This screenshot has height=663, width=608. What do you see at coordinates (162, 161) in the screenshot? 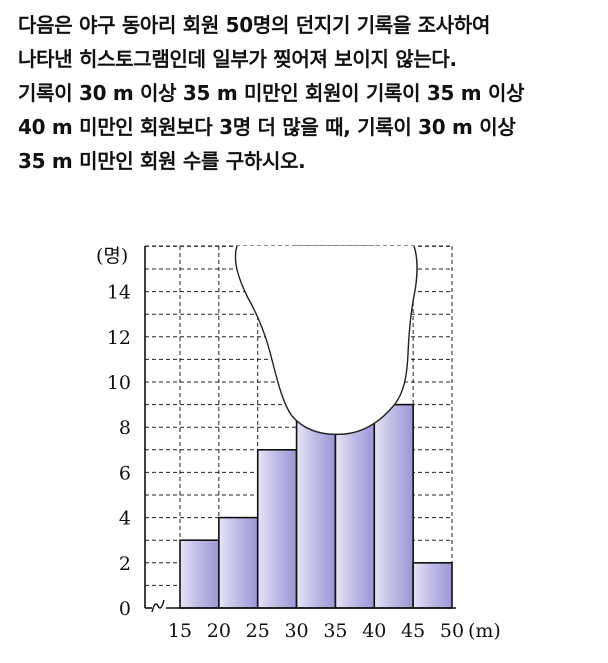
I see `problem-line-5: 35 m 미만인 회원 수를 구하시오.` at bounding box center [162, 161].